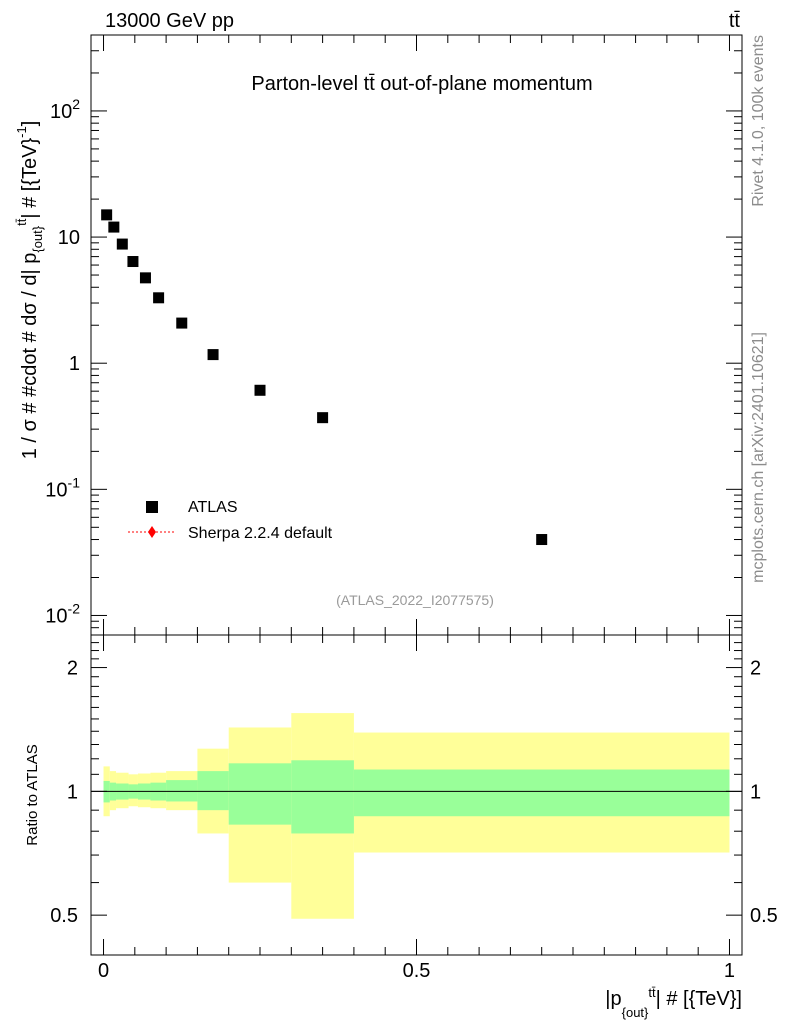 The image size is (786, 1024). What do you see at coordinates (72, 669) in the screenshot?
I see `ratio-y-tick-label-left: 2` at bounding box center [72, 669].